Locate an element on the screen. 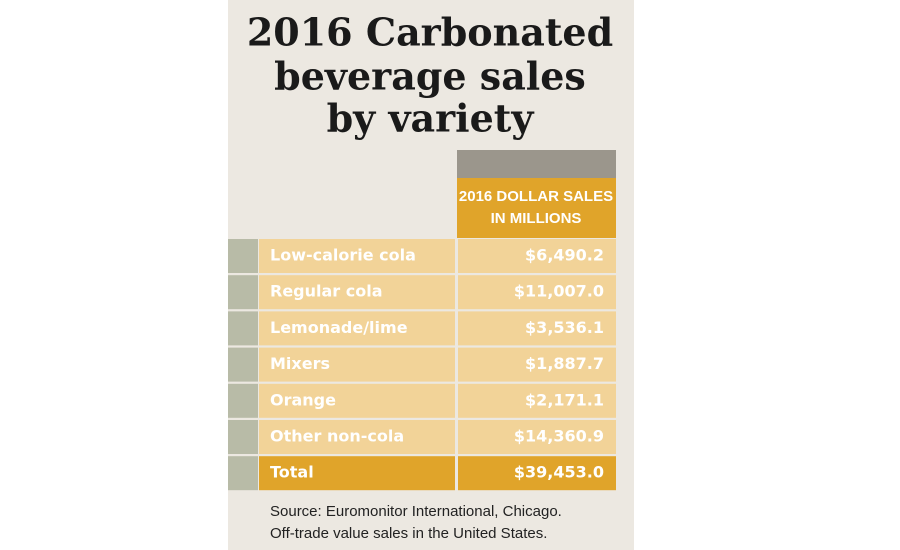 This screenshot has width=900, height=550. header-text: 2016 DOLLAR SALES is located at coordinates (536, 196).